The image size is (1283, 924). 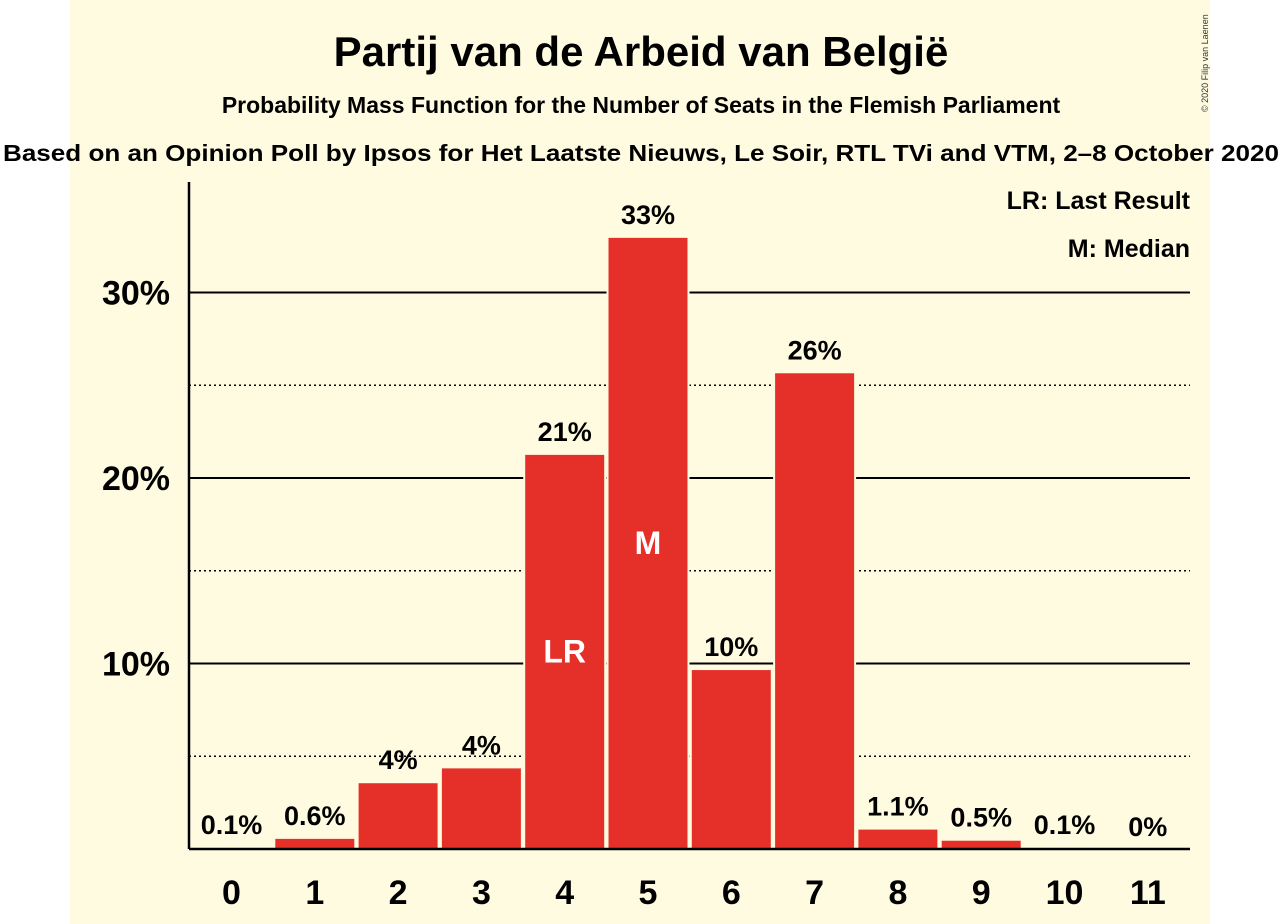 What do you see at coordinates (731, 647) in the screenshot?
I see `data-label: 10%` at bounding box center [731, 647].